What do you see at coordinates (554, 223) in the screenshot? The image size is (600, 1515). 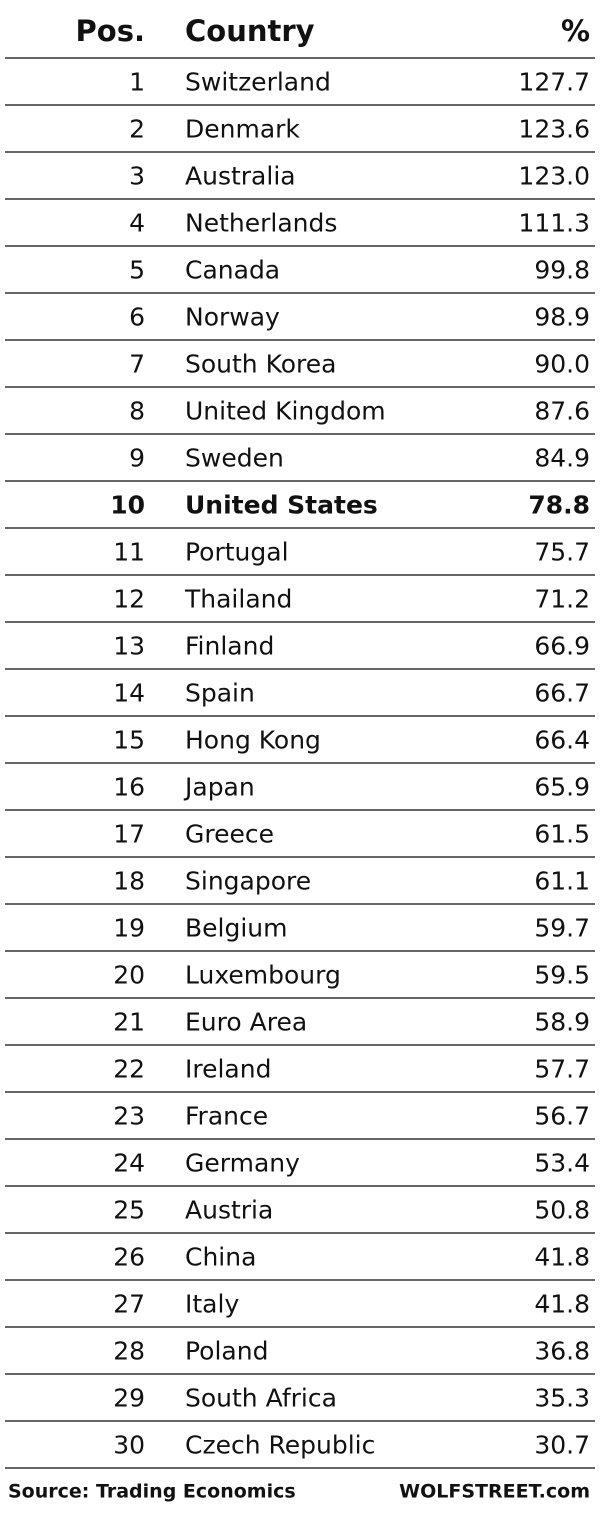 I see `table-cell: 111.3` at bounding box center [554, 223].